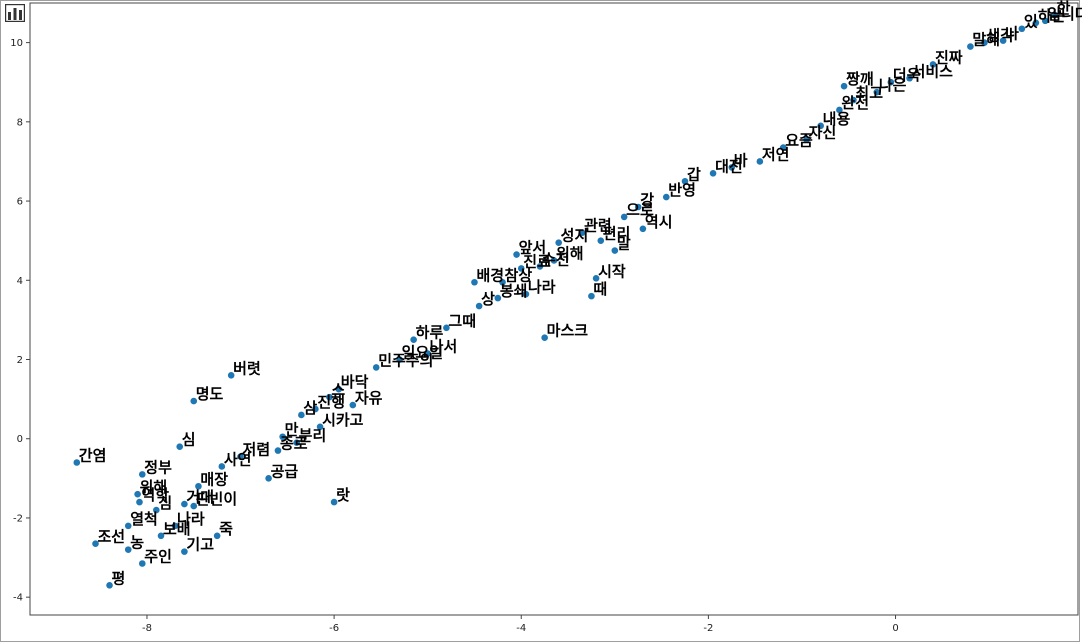 The width and height of the screenshot is (1082, 644). Describe the element at coordinates (708, 628) in the screenshot. I see `x-tick-label: -2` at that location.